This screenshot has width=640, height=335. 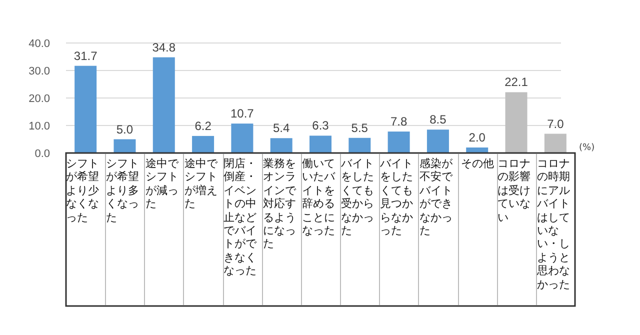 I want to click on y-tick-label: 10.0, so click(x=39, y=126).